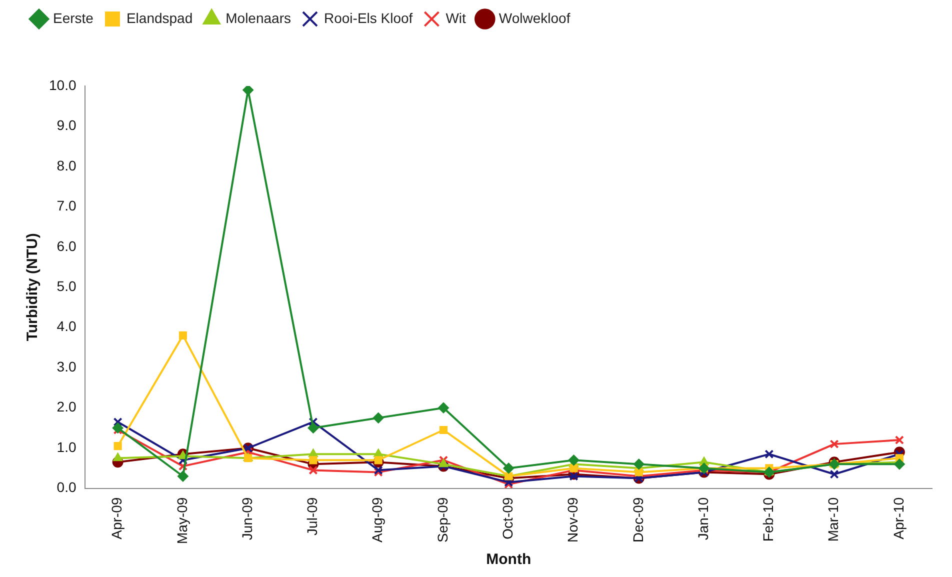  Describe the element at coordinates (73, 18) in the screenshot. I see `legend-label: Eerste` at that location.